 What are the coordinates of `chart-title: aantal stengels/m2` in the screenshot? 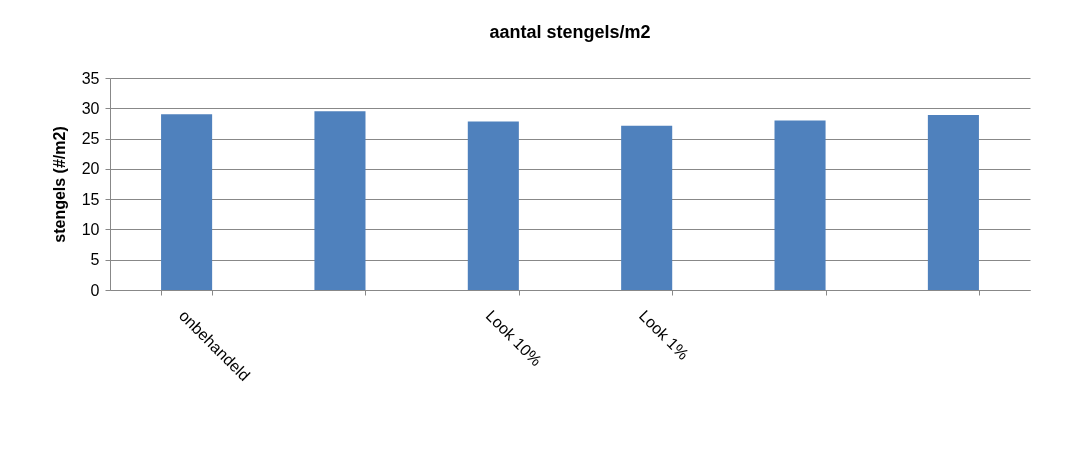 It's located at (570, 32).